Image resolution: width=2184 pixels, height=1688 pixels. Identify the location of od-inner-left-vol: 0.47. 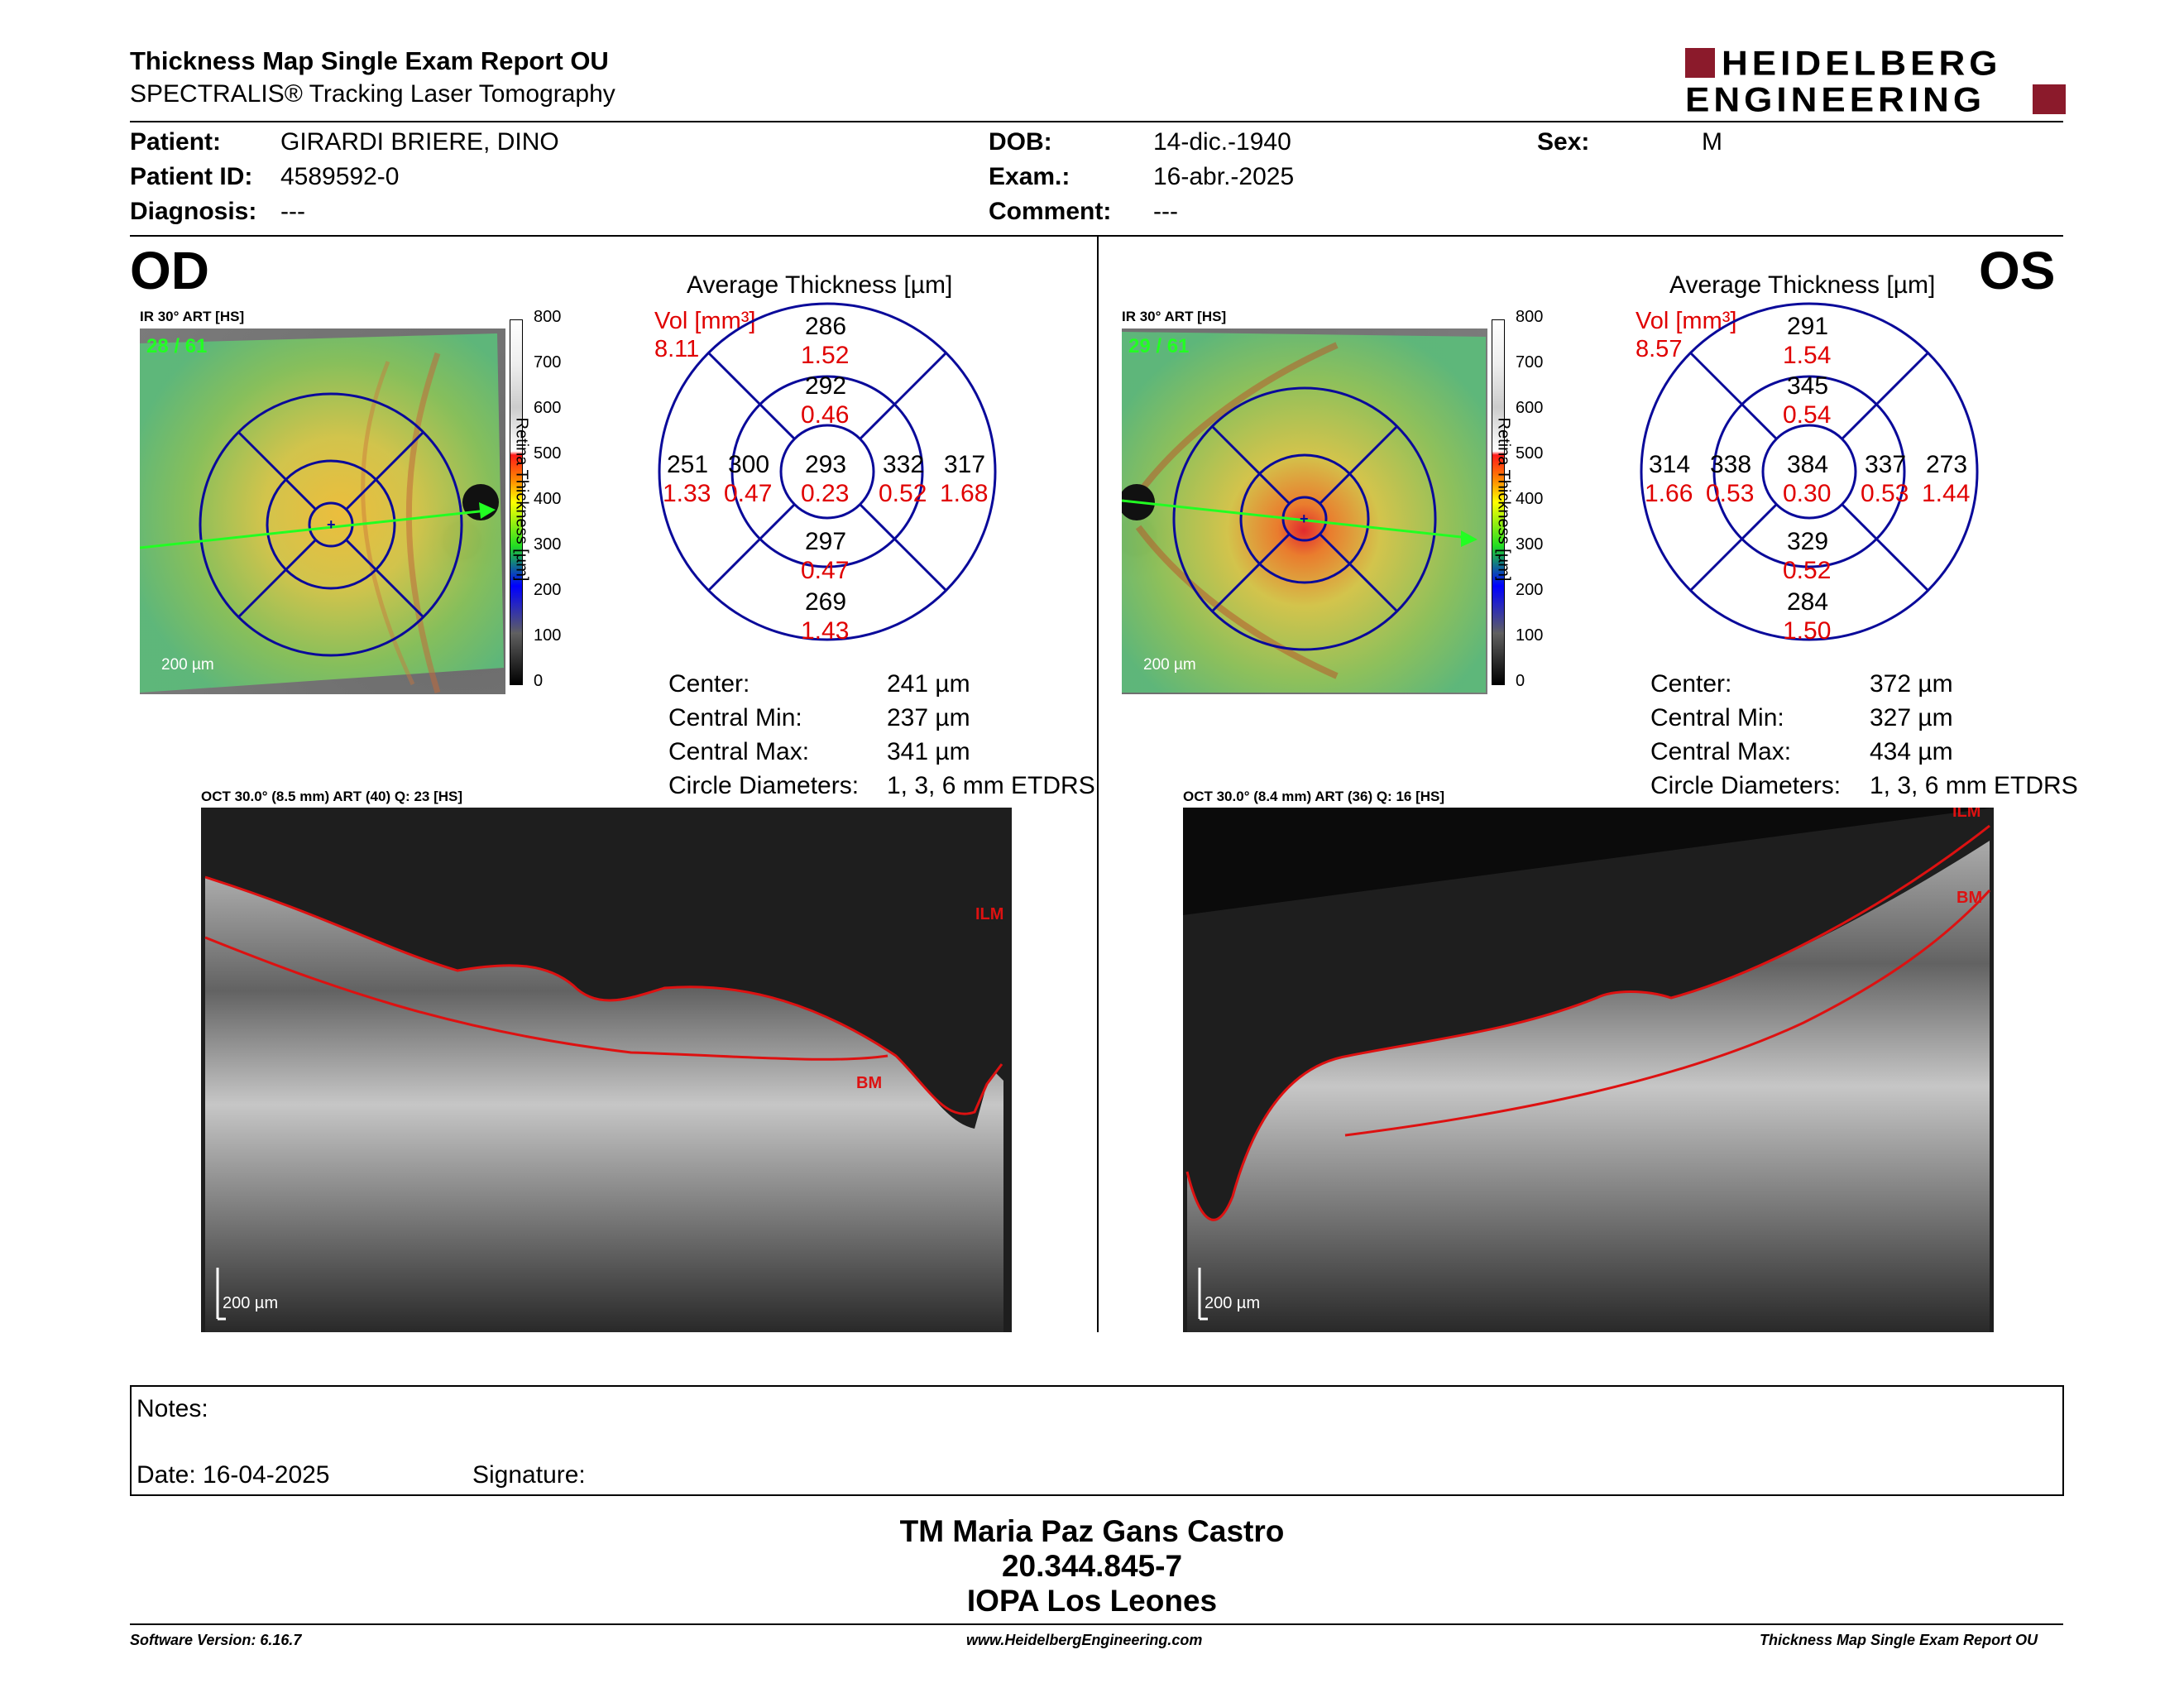
(748, 493).